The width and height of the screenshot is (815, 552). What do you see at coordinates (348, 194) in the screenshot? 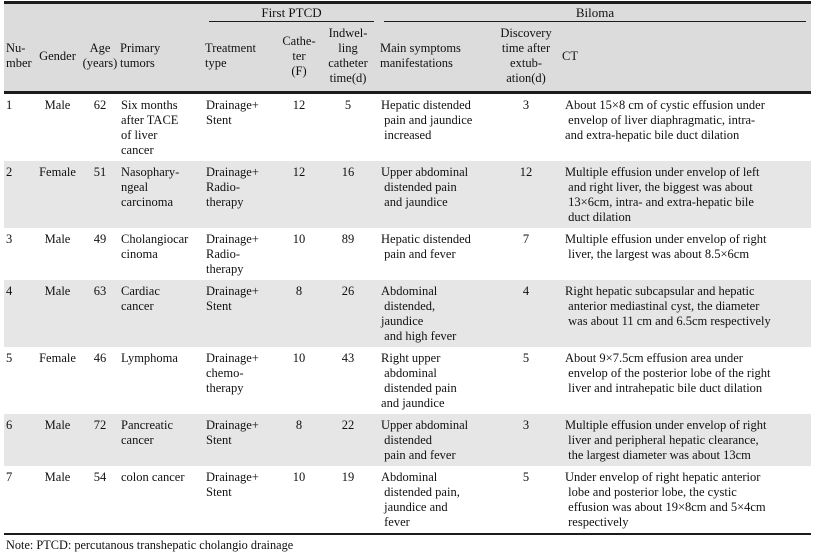
I see `cell-indwelling-time: 16` at bounding box center [348, 194].